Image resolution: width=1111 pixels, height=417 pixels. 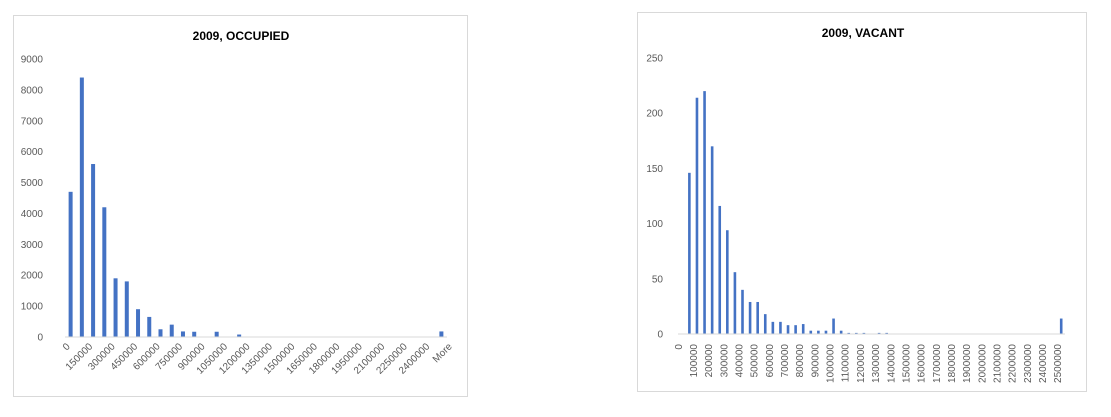 I want to click on x-tick-label: 700000, so click(x=785, y=361).